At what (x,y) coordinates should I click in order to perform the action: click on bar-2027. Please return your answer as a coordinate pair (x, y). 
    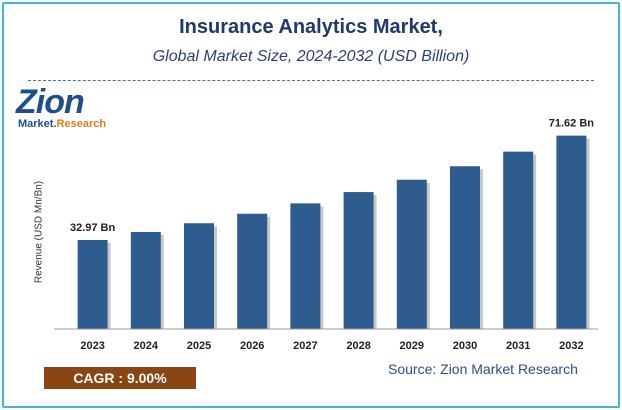
    Looking at the image, I should click on (305, 266).